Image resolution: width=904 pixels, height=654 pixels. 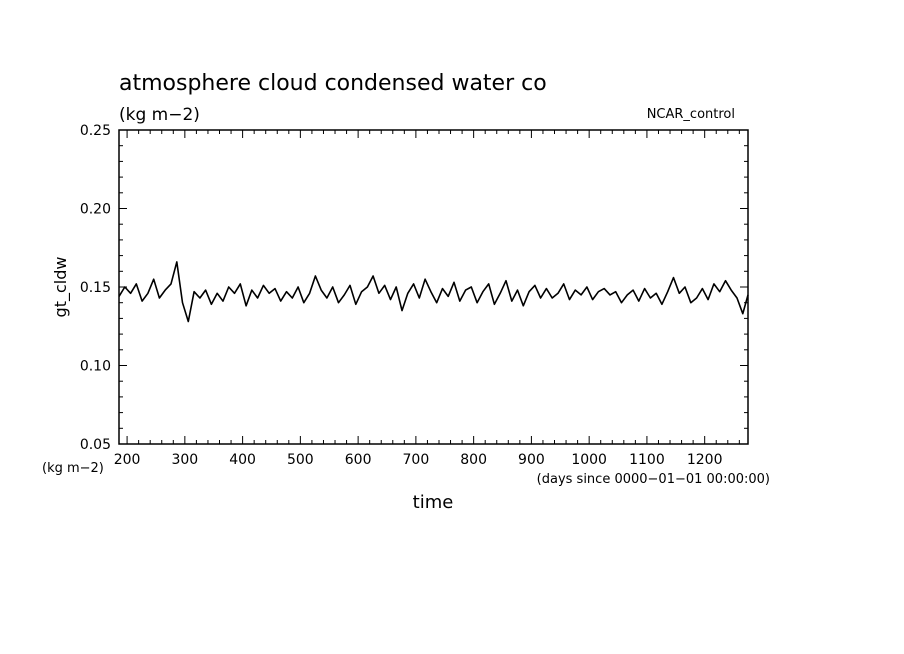 I want to click on x-unit-label: (days since 0000−01−01 00:00:00), so click(x=653, y=479).